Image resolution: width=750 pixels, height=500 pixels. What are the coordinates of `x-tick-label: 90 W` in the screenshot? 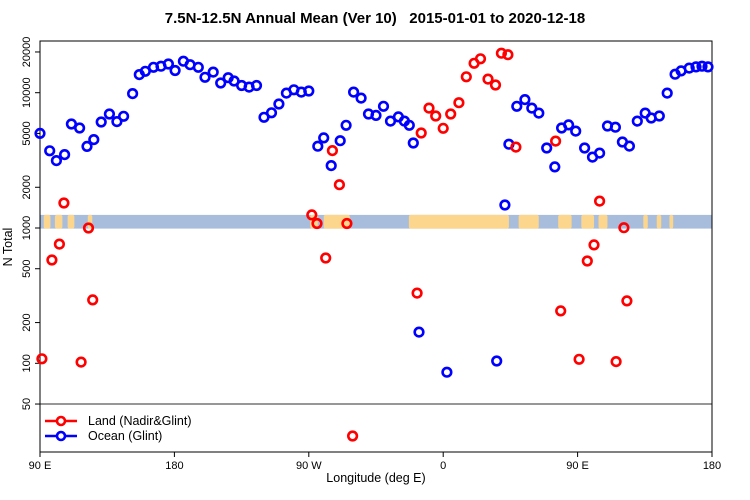 It's located at (309, 466).